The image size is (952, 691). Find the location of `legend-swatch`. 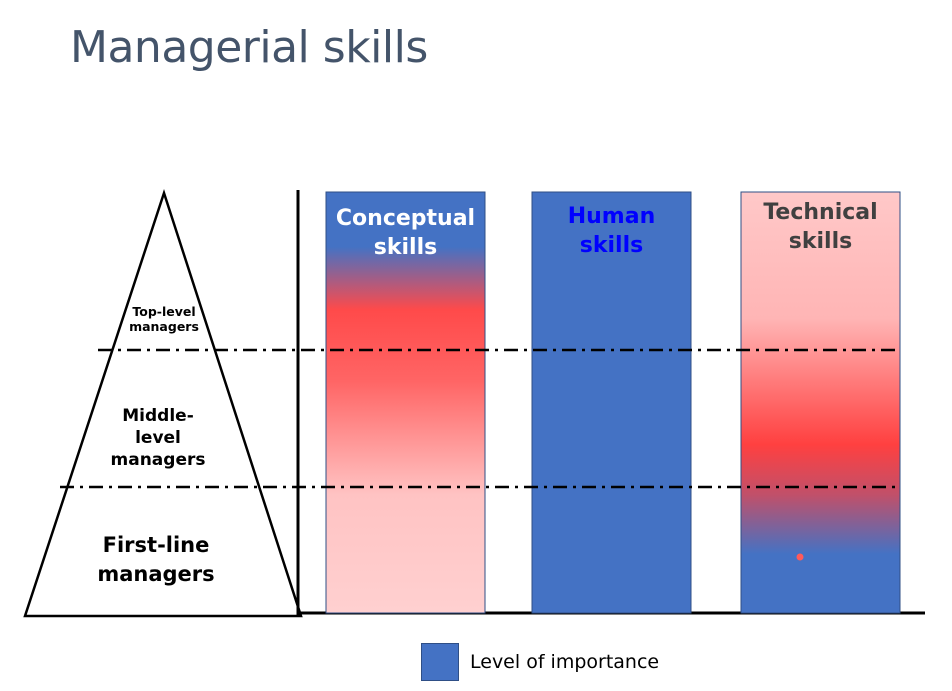

legend-swatch is located at coordinates (440, 662).